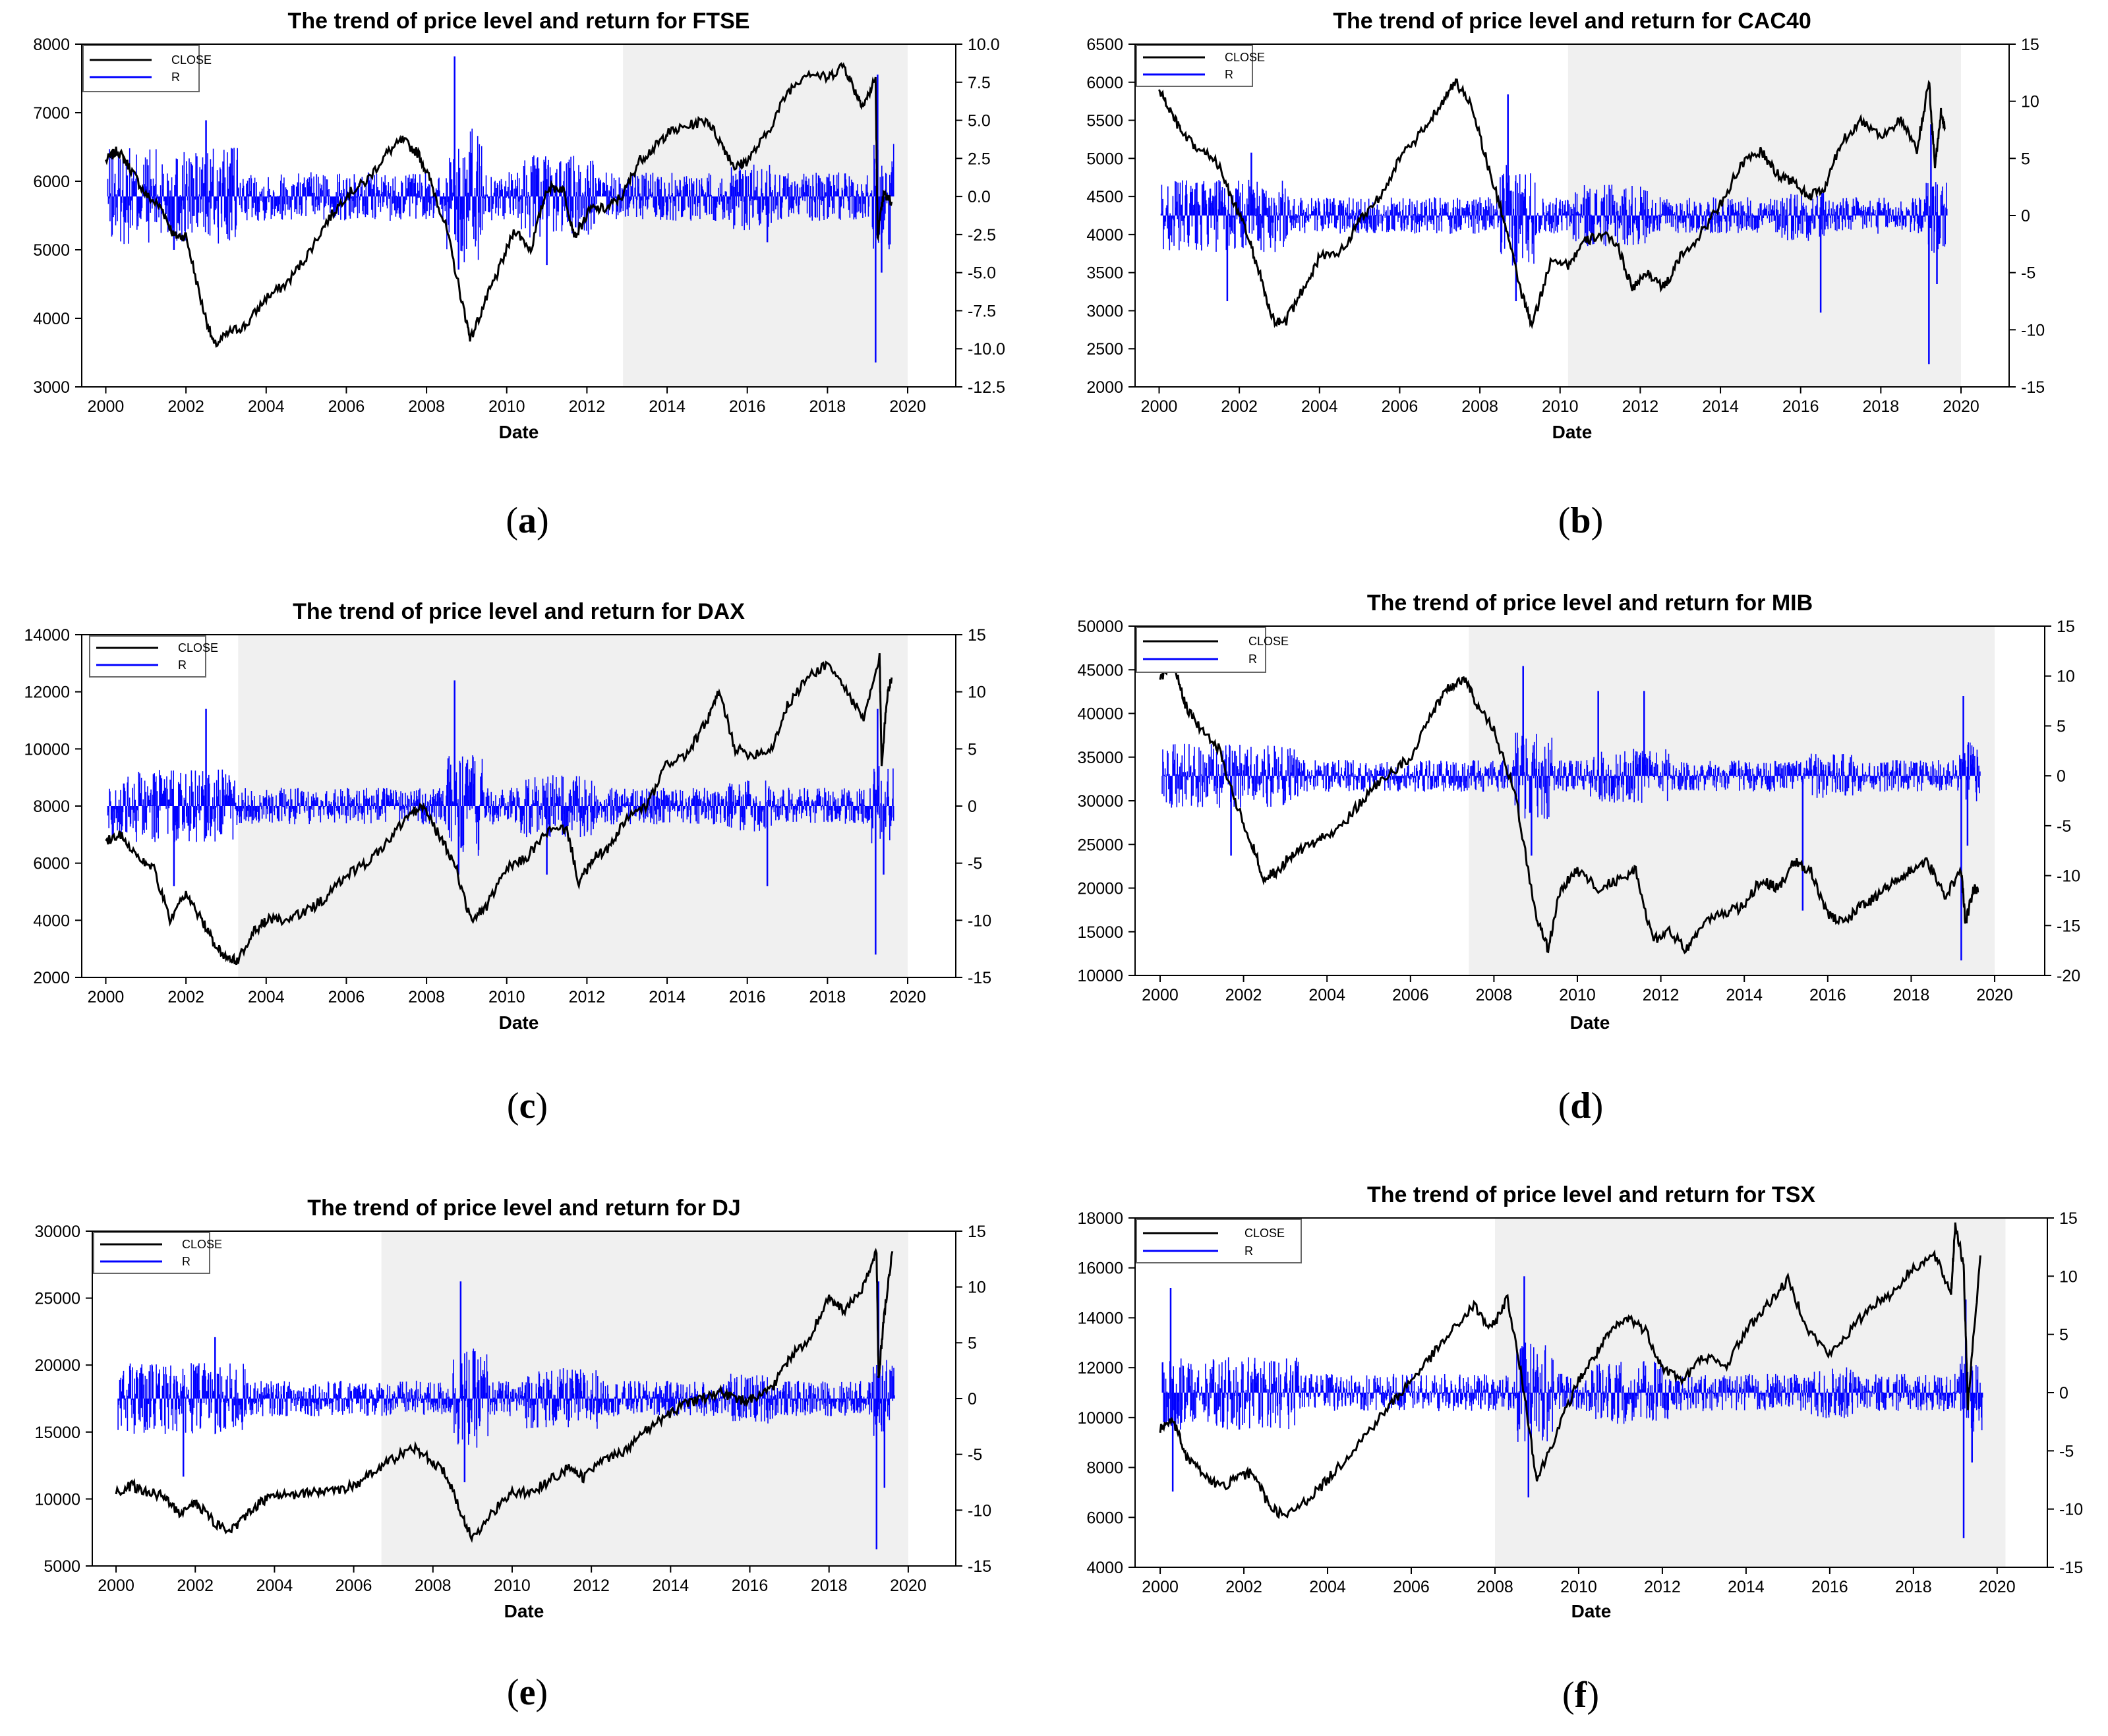 The width and height of the screenshot is (2108, 1736). What do you see at coordinates (518, 215) in the screenshot?
I see `plot-frame` at bounding box center [518, 215].